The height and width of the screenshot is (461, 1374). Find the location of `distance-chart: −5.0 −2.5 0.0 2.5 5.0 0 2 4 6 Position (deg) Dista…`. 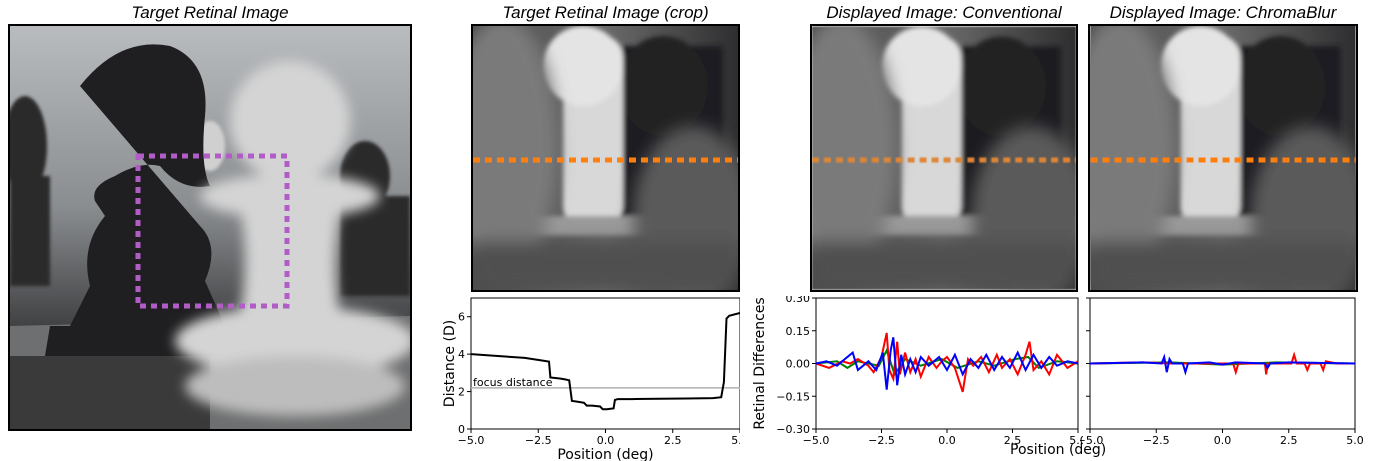

distance-chart: −5.0 −2.5 0.0 2.5 5.0 0 2 4 6 Position (deg) Dista… is located at coordinates (591, 379).